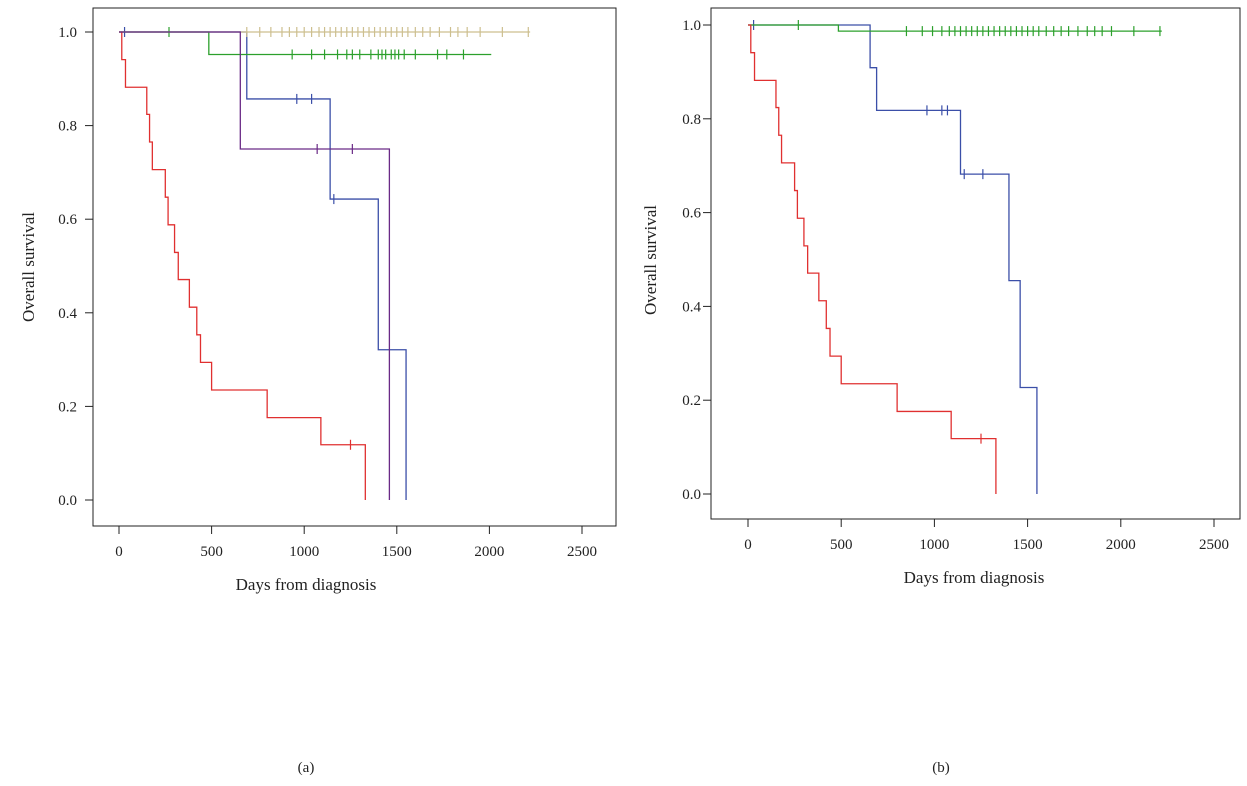  I want to click on panel-label-a: (a), so click(306, 768).